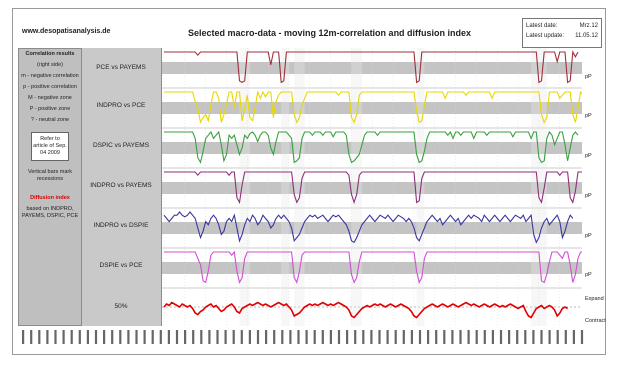 The image size is (618, 365). Describe the element at coordinates (50, 54) in the screenshot. I see `legend-title: Correlation results` at that location.